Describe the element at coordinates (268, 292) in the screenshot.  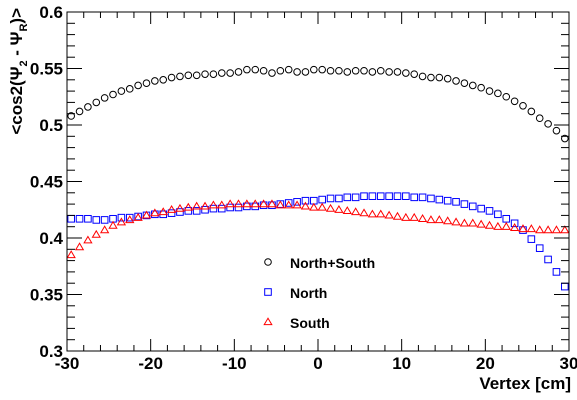
I see `legend-marker-north` at that location.